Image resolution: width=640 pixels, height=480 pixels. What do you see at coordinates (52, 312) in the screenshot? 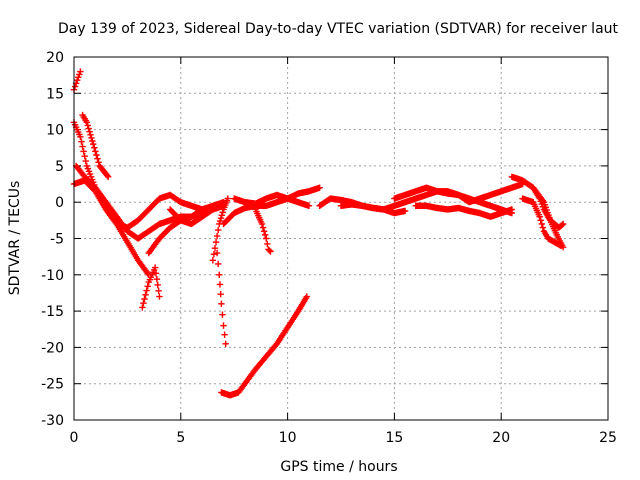
I see `y-tick-label: -15` at bounding box center [52, 312].